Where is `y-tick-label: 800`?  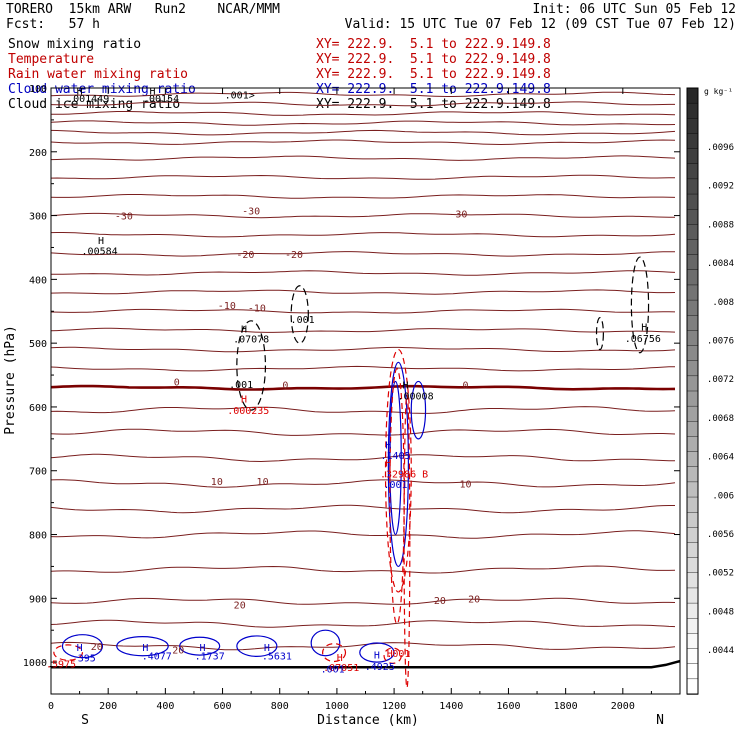
y-tick-label: 800 is located at coordinates (38, 536).